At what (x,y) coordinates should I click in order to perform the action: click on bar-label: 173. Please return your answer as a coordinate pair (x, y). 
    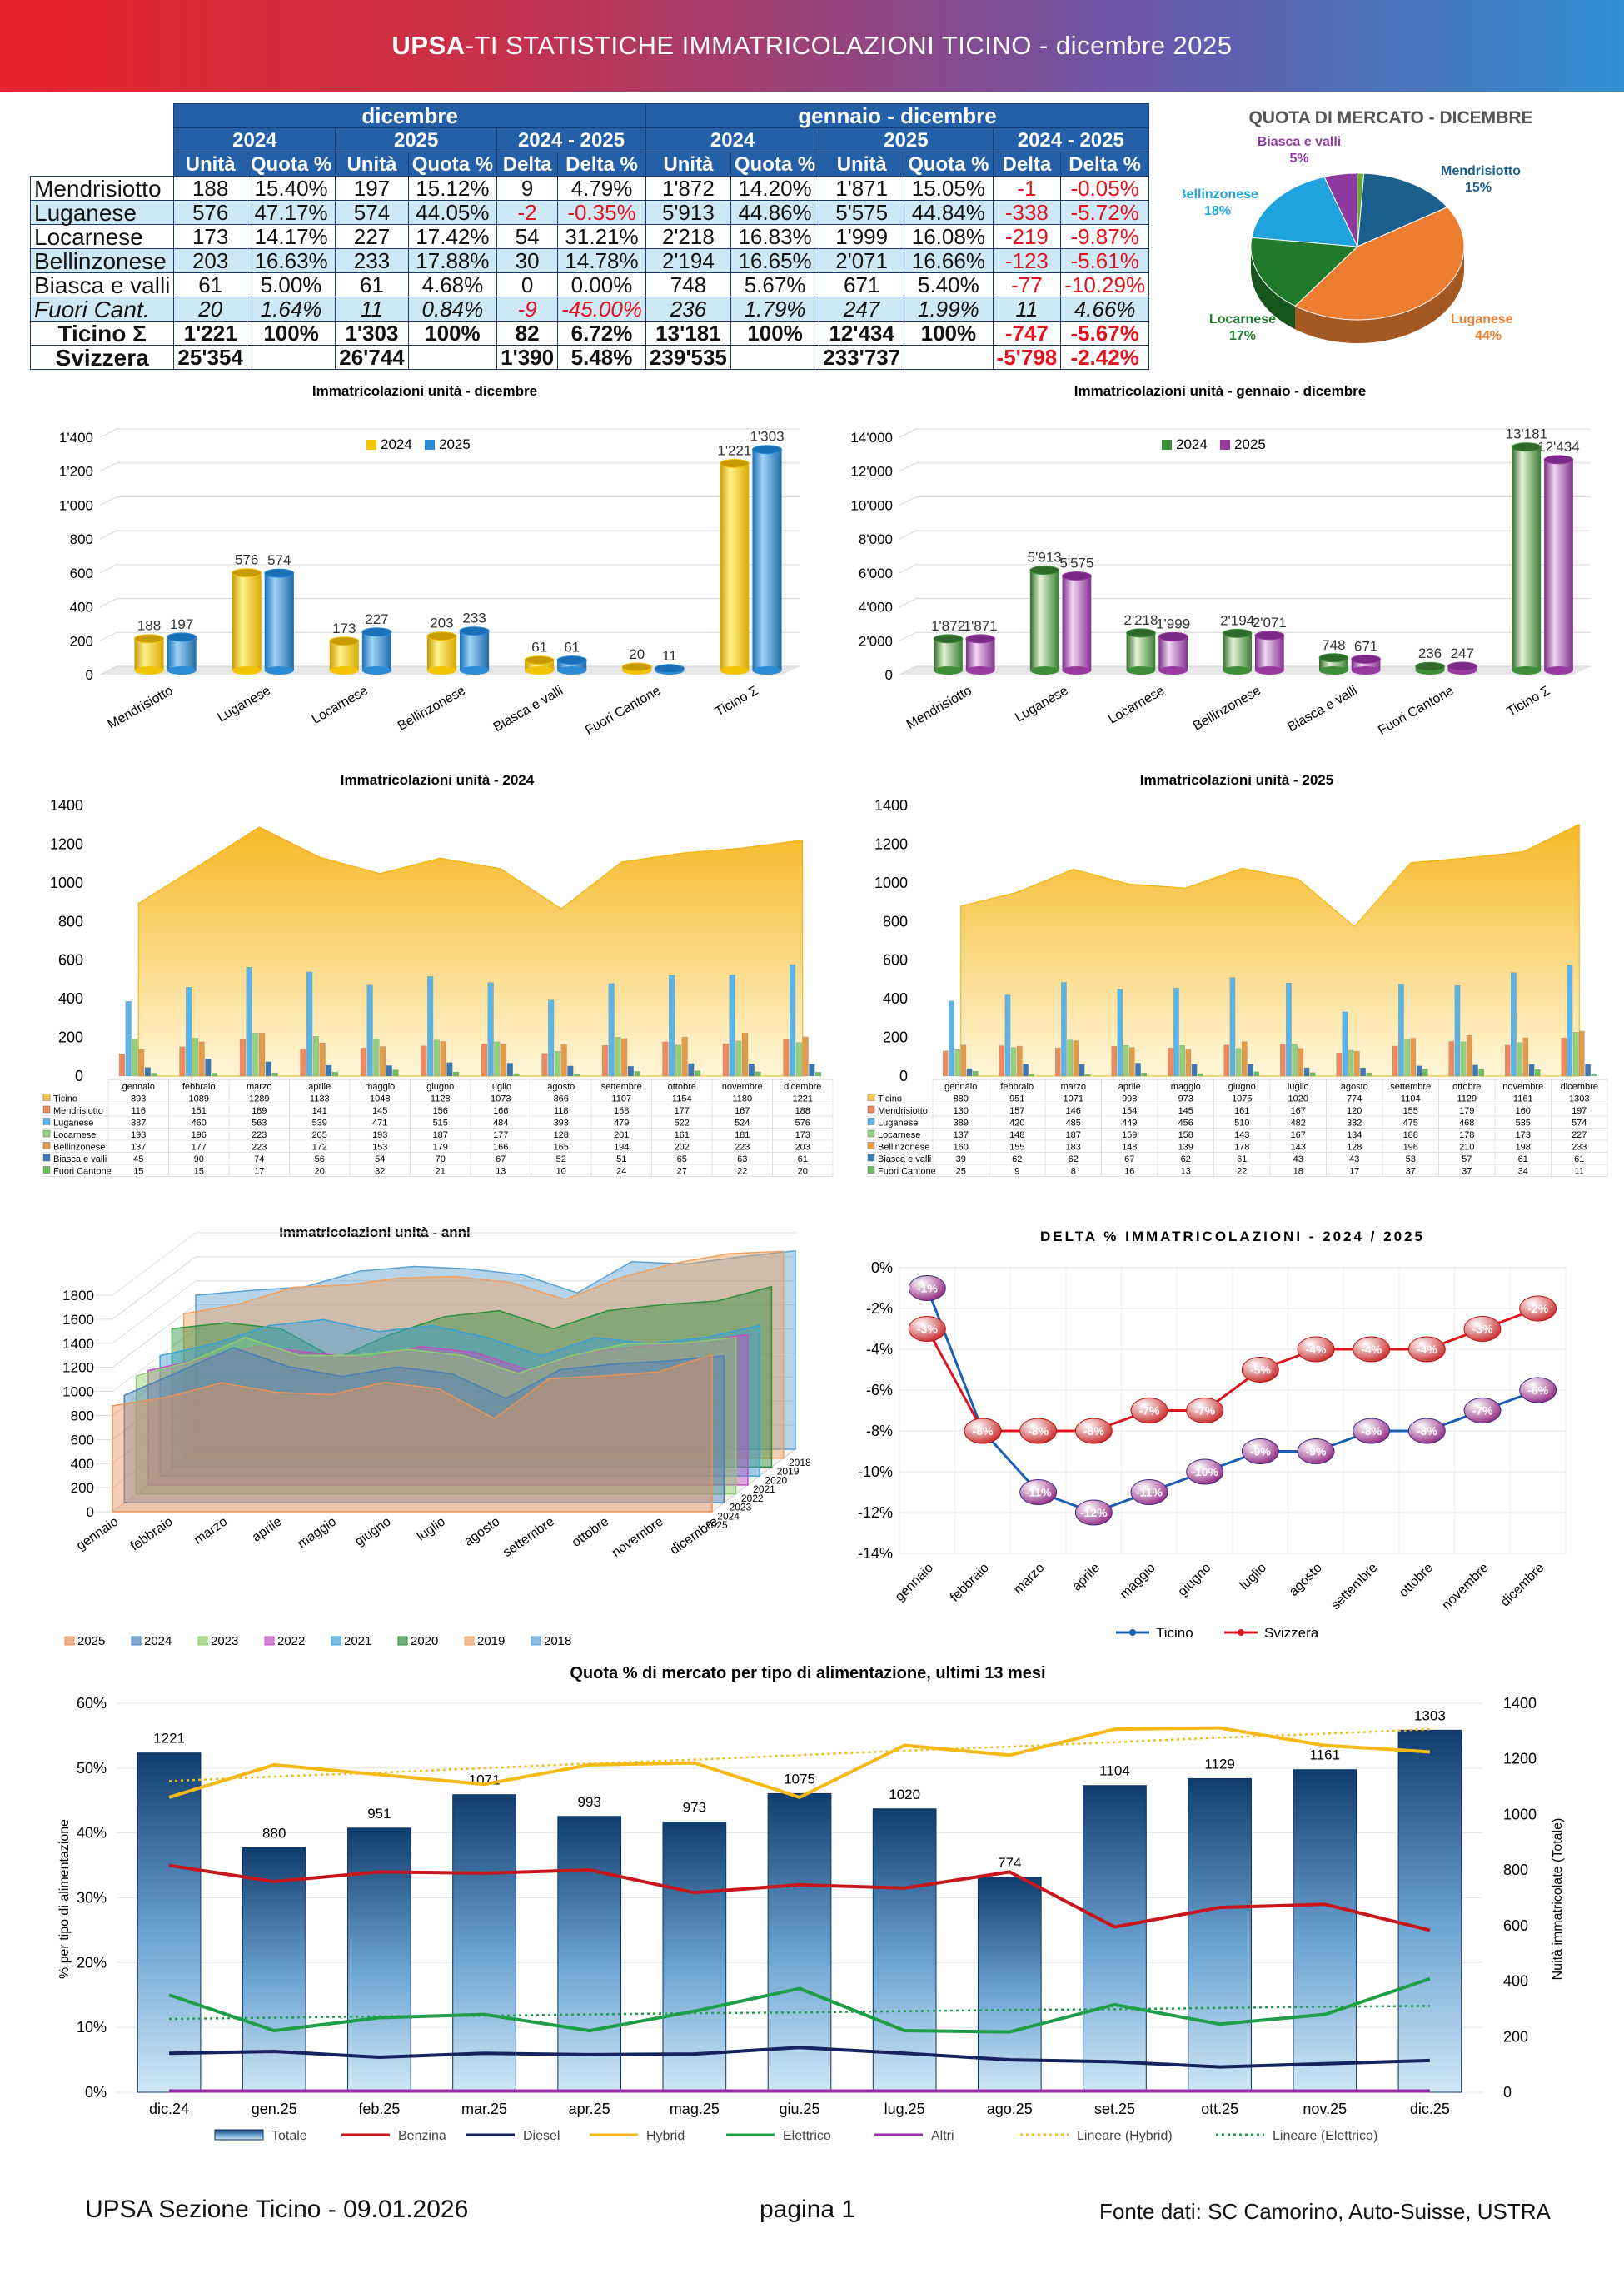
    Looking at the image, I should click on (344, 629).